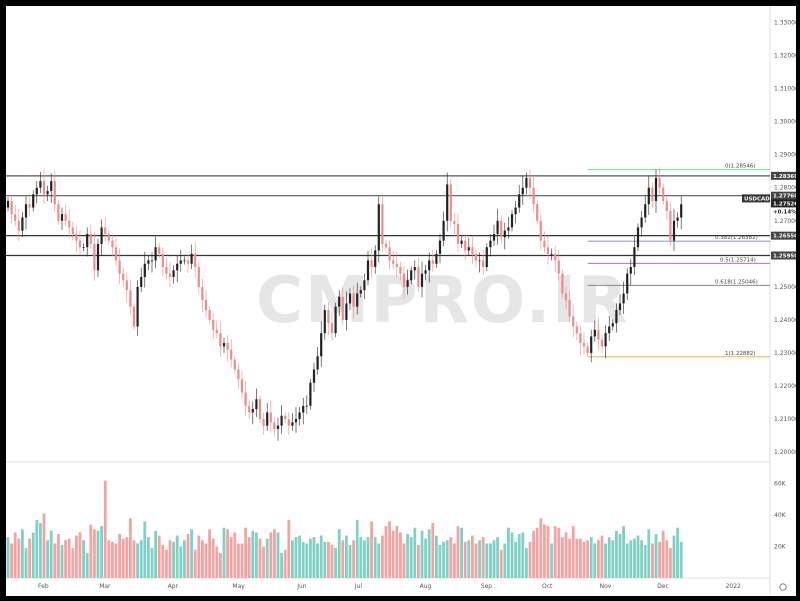  Describe the element at coordinates (606, 586) in the screenshot. I see `month-tick-label: Nov` at that location.